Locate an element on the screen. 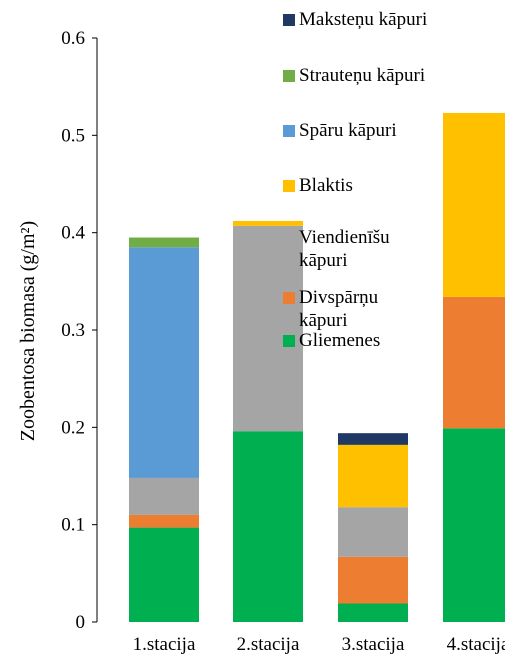 Image resolution: width=505 pixels, height=660 pixels. legend-item: Blaktis is located at coordinates (318, 185).